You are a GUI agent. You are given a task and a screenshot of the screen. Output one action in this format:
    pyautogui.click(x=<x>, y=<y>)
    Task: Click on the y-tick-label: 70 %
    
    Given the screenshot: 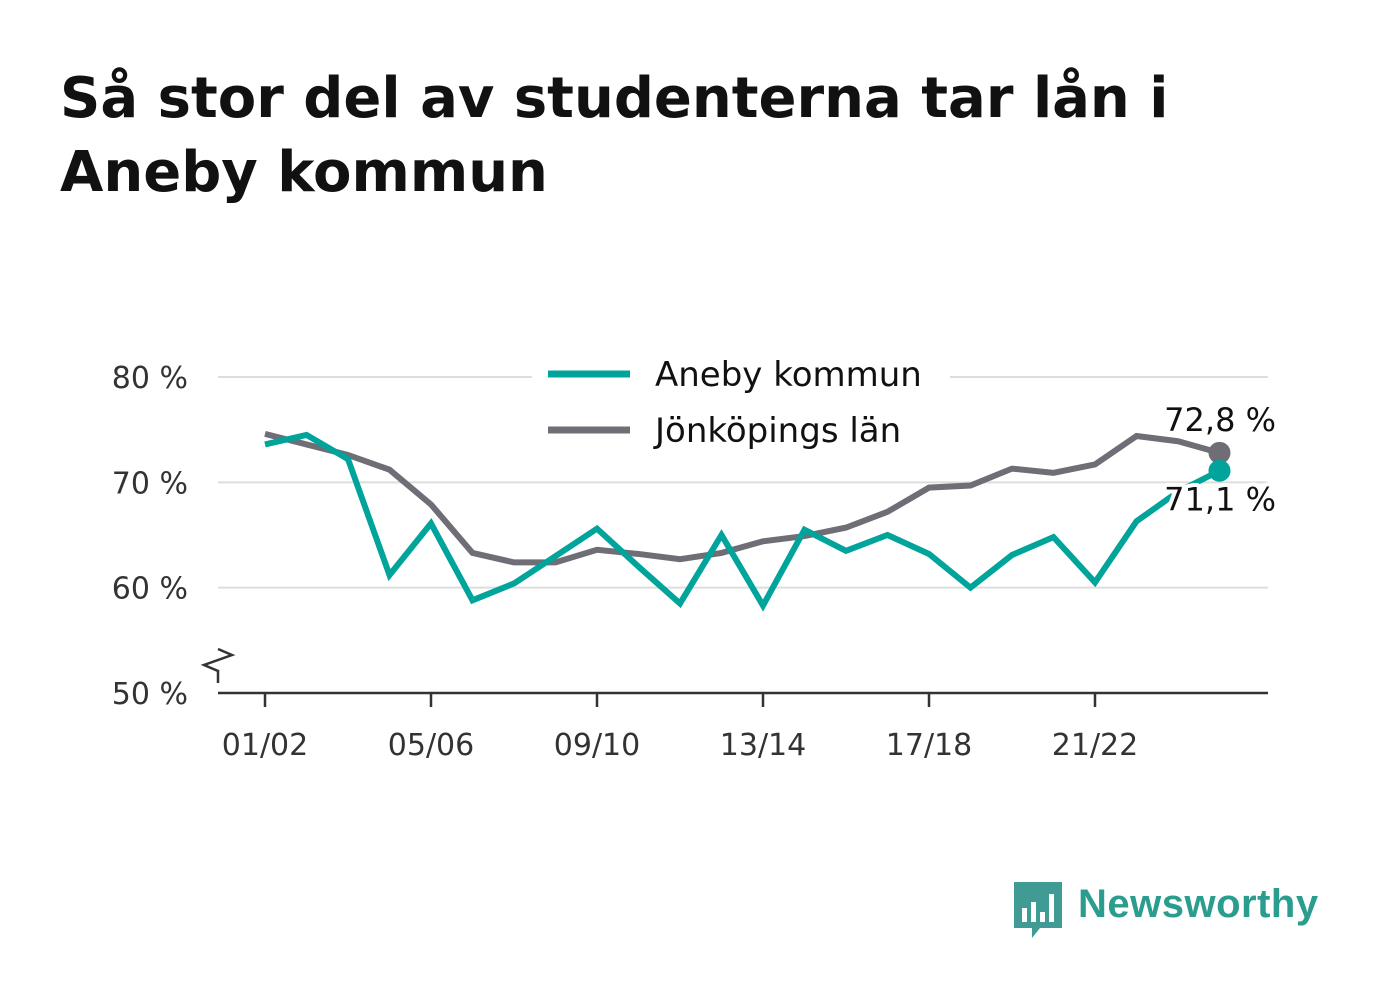 What is the action you would take?
    pyautogui.click(x=150, y=483)
    